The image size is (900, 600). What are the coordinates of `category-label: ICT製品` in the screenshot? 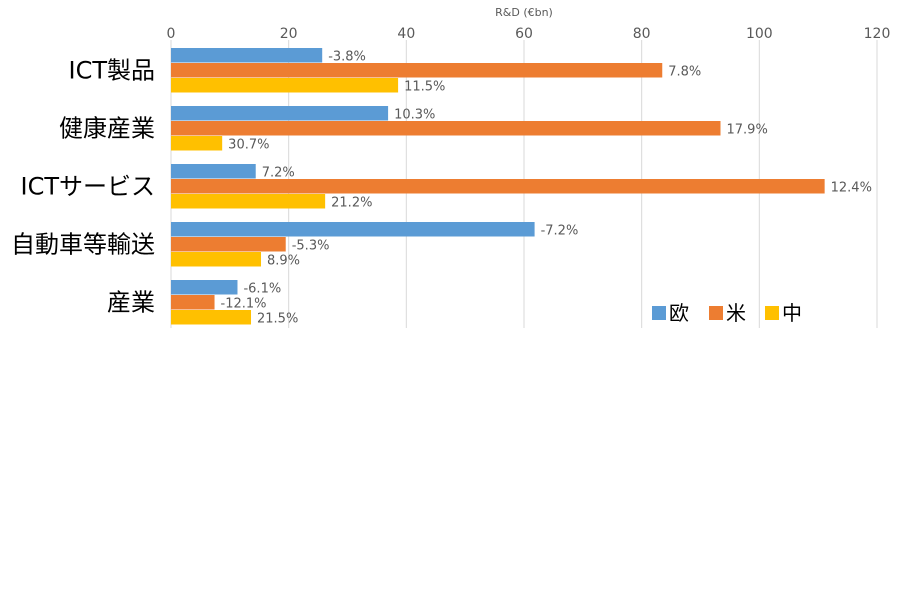 It's located at (112, 70).